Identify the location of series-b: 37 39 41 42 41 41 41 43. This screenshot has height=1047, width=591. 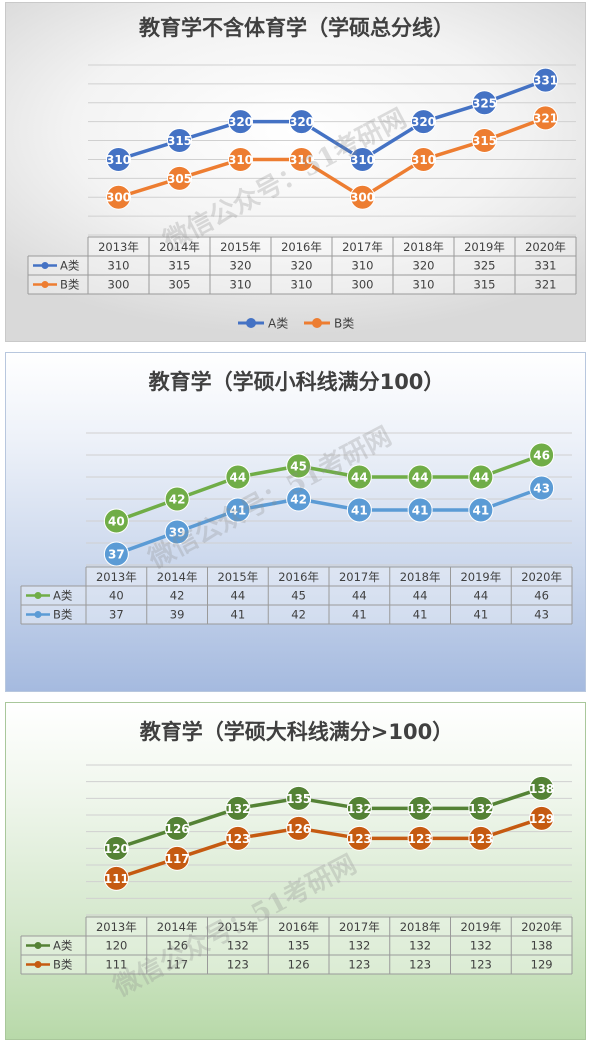
(329, 521).